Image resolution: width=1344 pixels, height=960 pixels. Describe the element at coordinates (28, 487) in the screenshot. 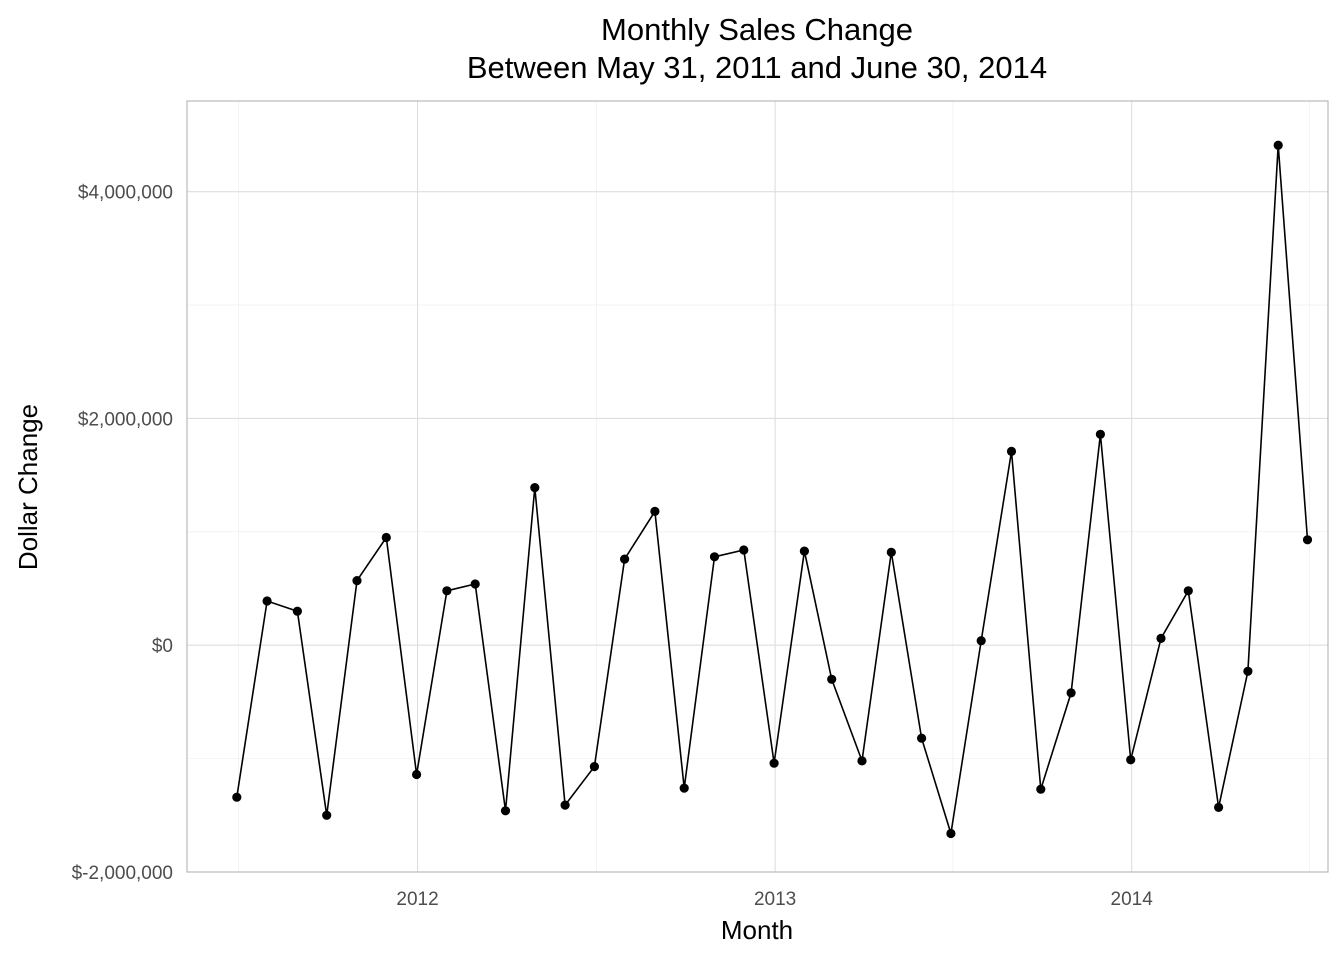

I see `y-axis-title: Dollar Change` at that location.